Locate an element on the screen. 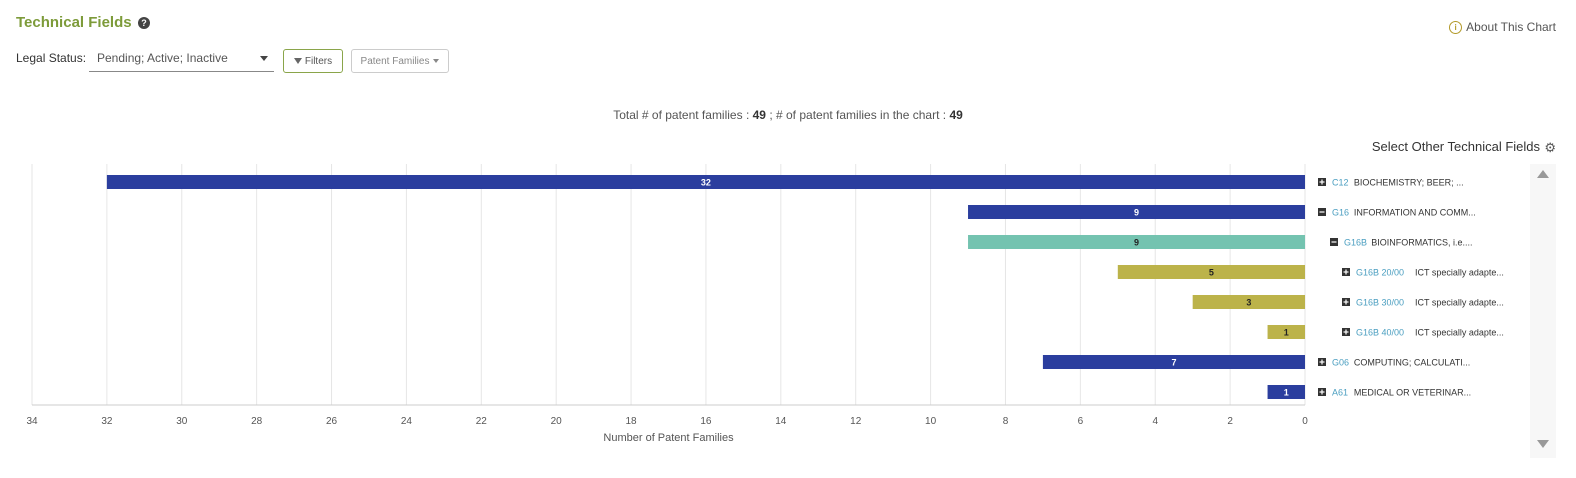 Image resolution: width=1576 pixels, height=478 pixels. x-tick-label: 14 is located at coordinates (781, 421).